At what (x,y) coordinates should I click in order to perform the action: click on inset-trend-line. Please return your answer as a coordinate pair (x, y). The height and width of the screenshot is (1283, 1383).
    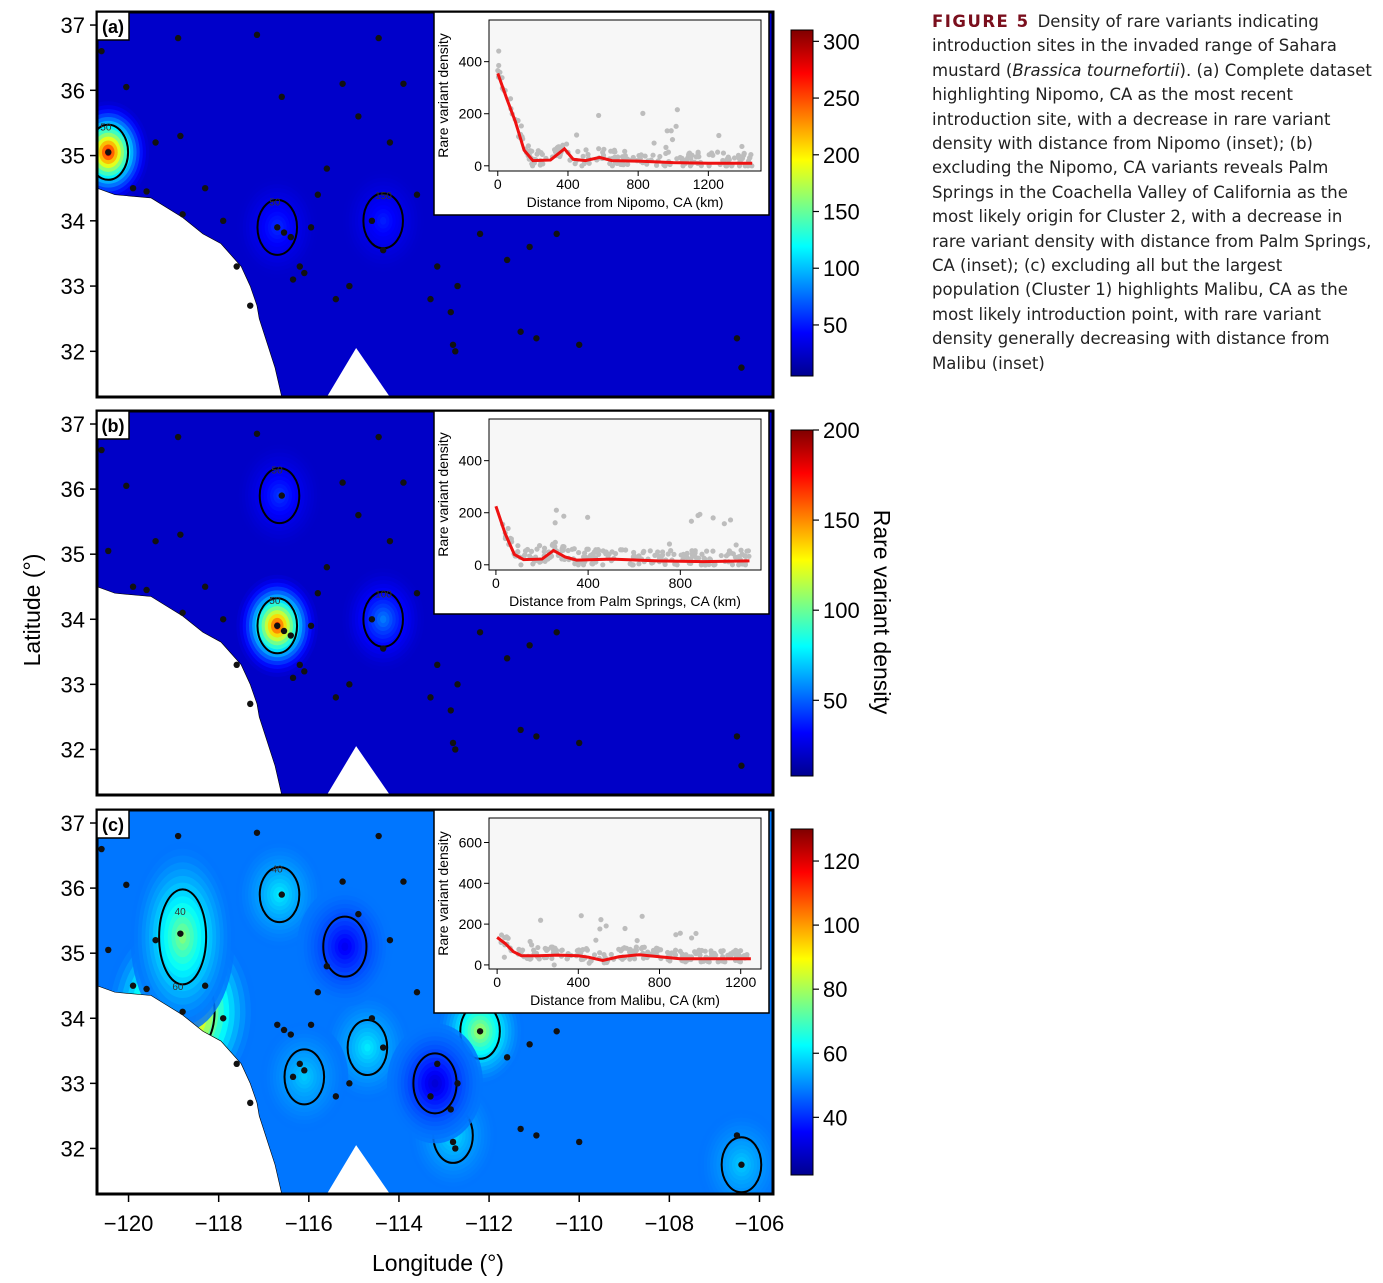
    Looking at the image, I should click on (624, 118).